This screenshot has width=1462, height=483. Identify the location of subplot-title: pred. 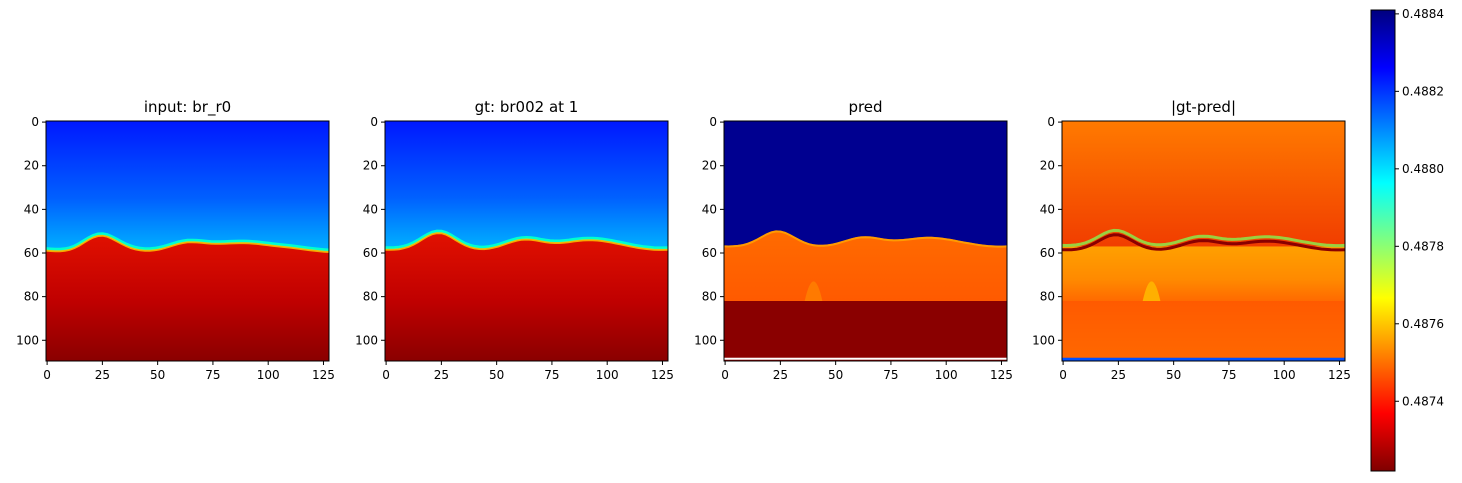
(865, 107).